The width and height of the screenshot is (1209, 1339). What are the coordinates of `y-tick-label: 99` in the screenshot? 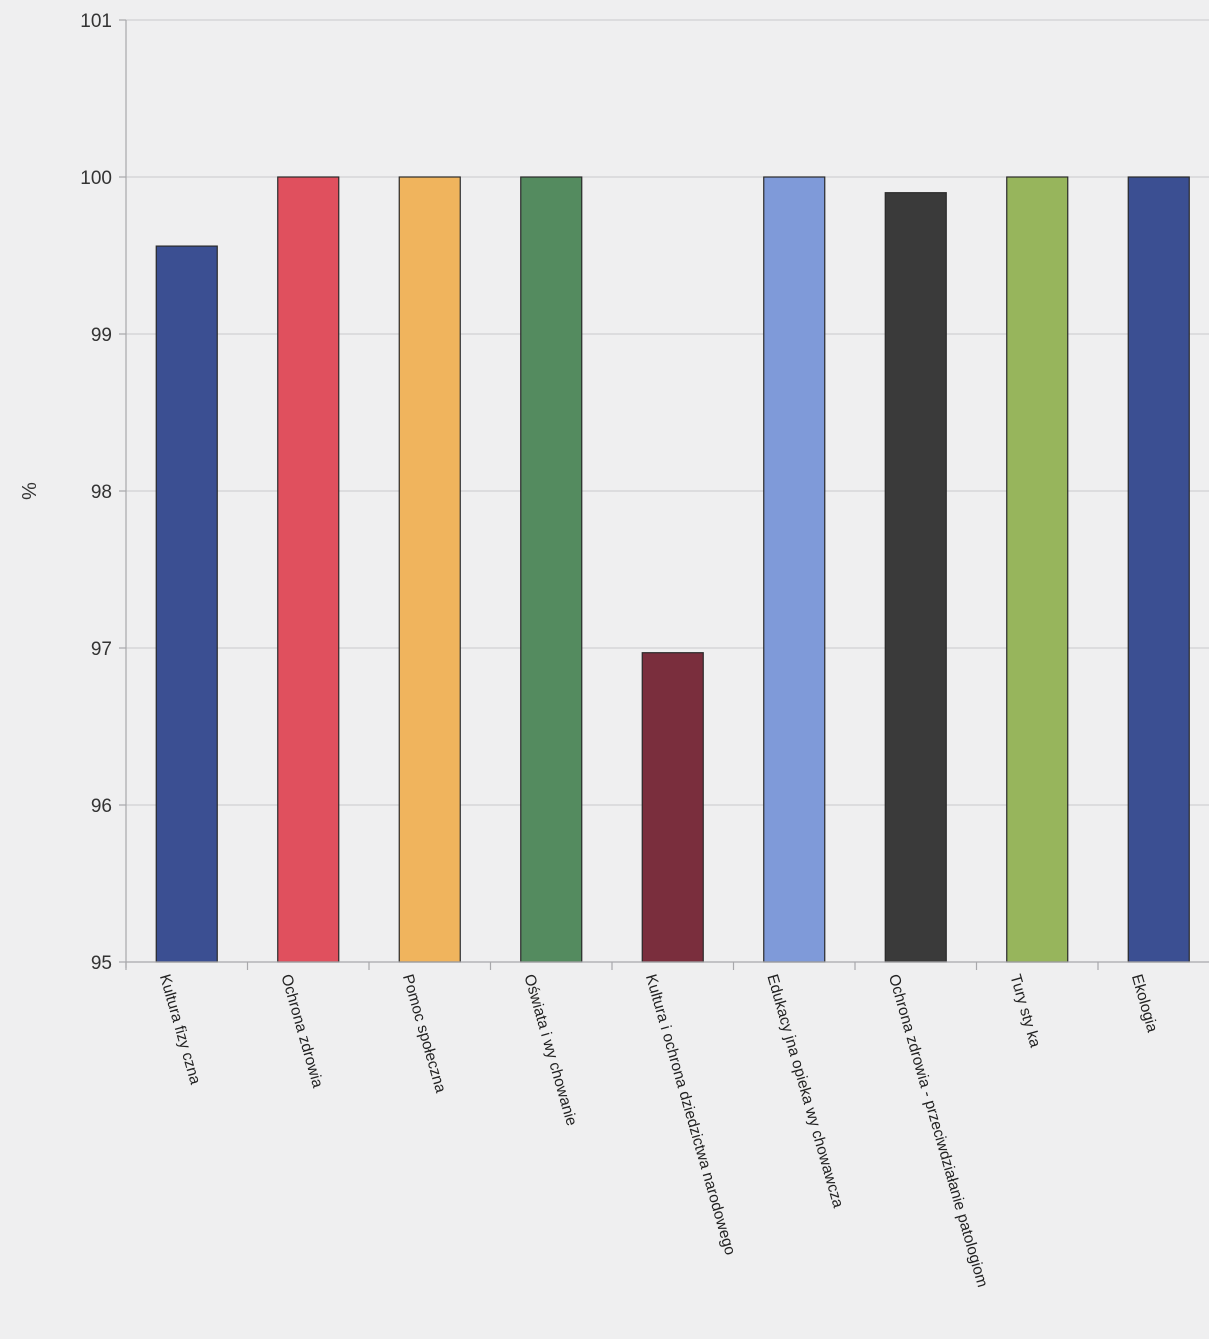 It's located at (101, 335).